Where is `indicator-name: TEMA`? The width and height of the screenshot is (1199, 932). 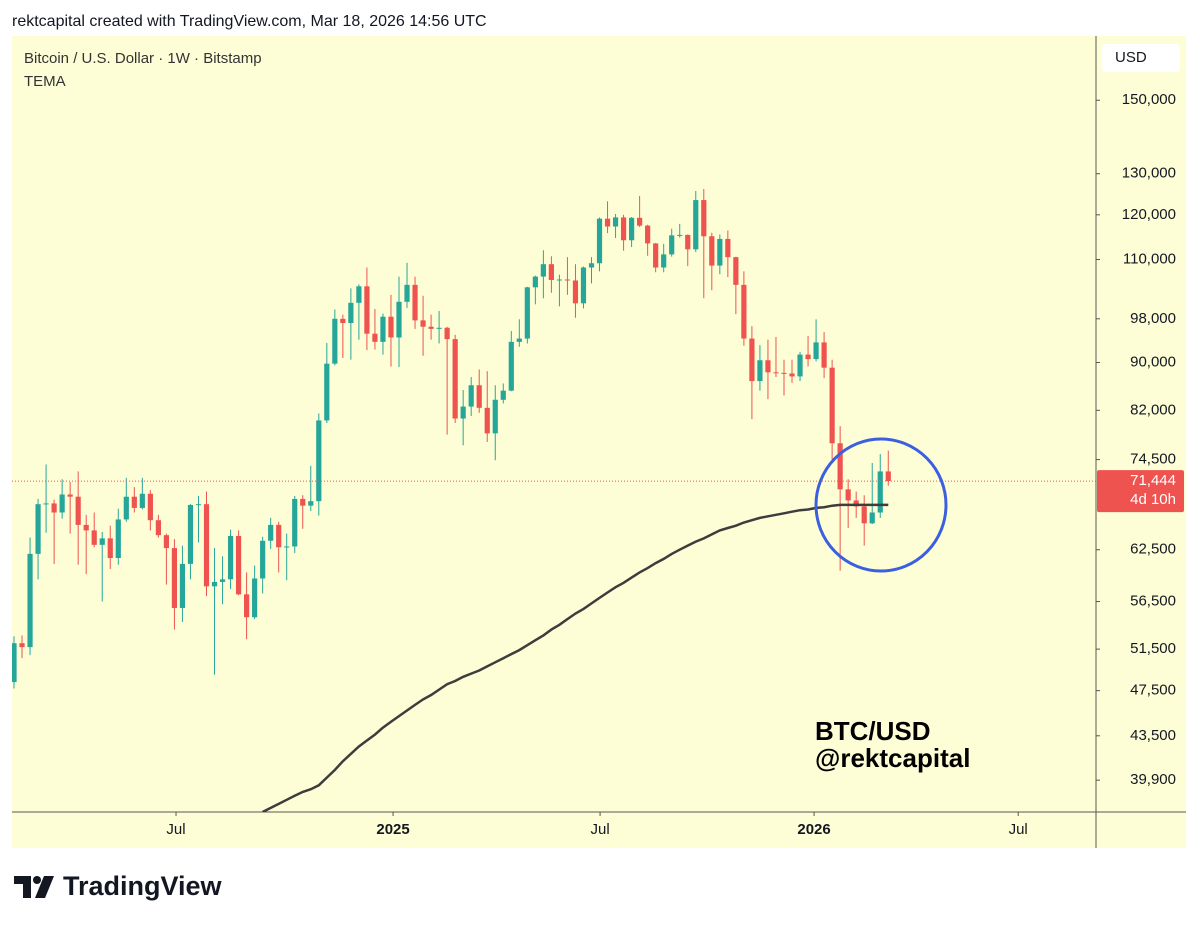 indicator-name: TEMA is located at coordinates (45, 81).